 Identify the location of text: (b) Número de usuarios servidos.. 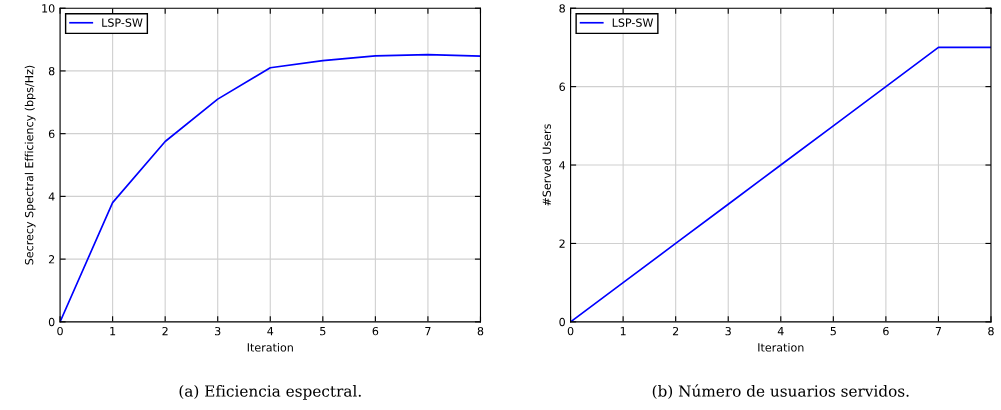
(780, 391).